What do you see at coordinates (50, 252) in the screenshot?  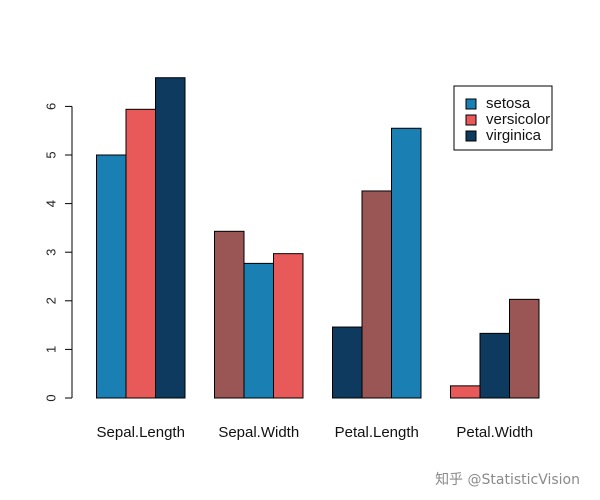 I see `y-tick-label: 3` at bounding box center [50, 252].